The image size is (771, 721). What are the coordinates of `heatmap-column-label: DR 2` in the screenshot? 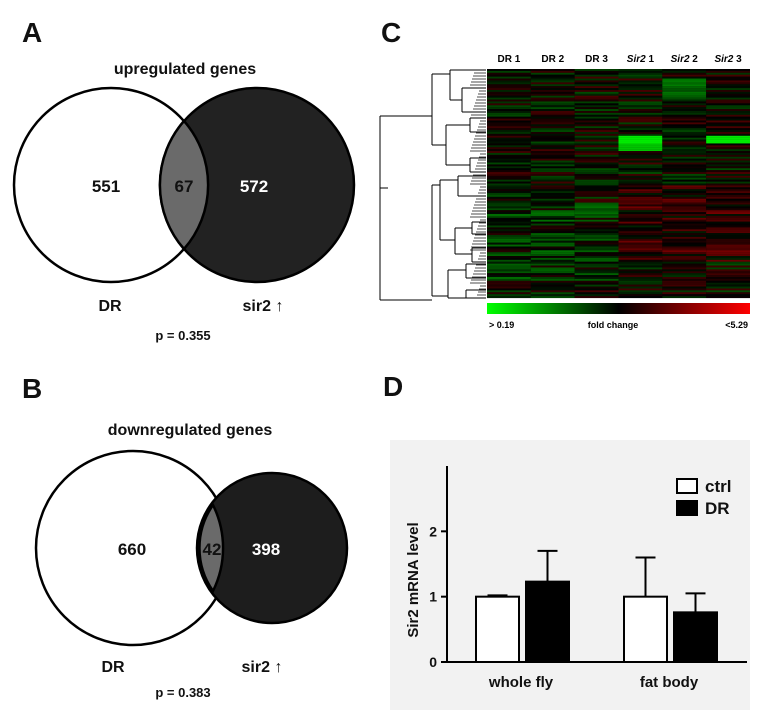 It's located at (552, 59).